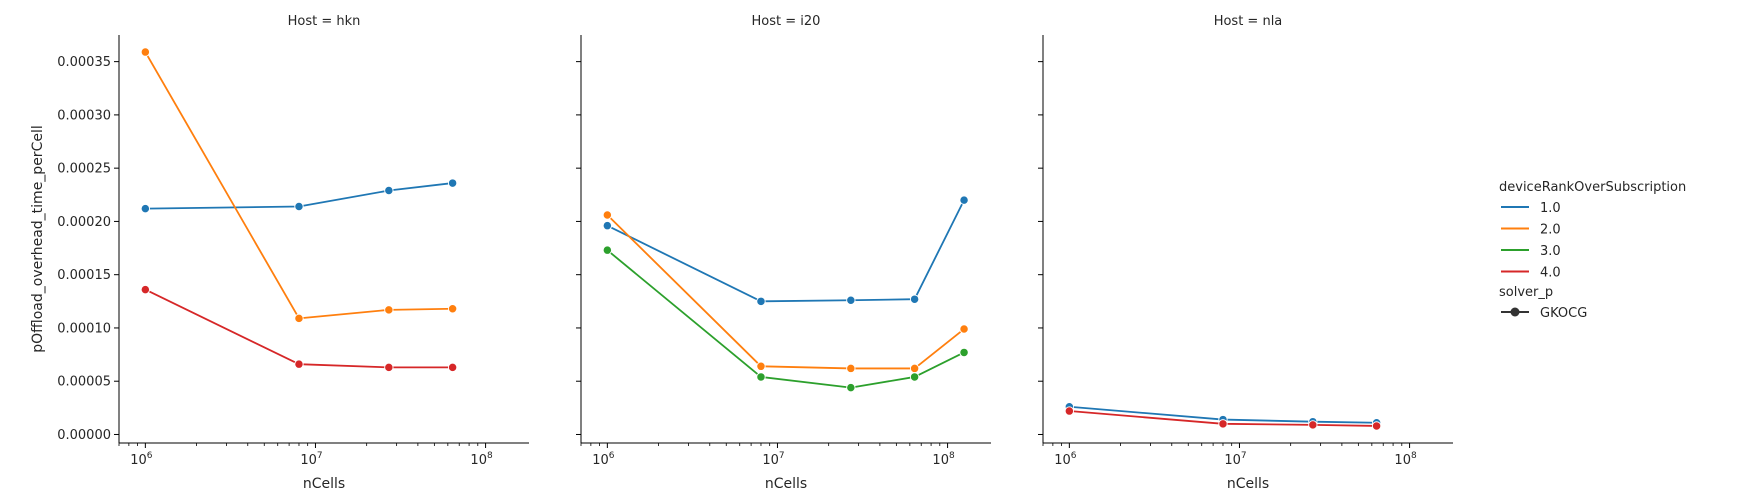  Describe the element at coordinates (1550, 208) in the screenshot. I see `legend-label: 1.0` at that location.